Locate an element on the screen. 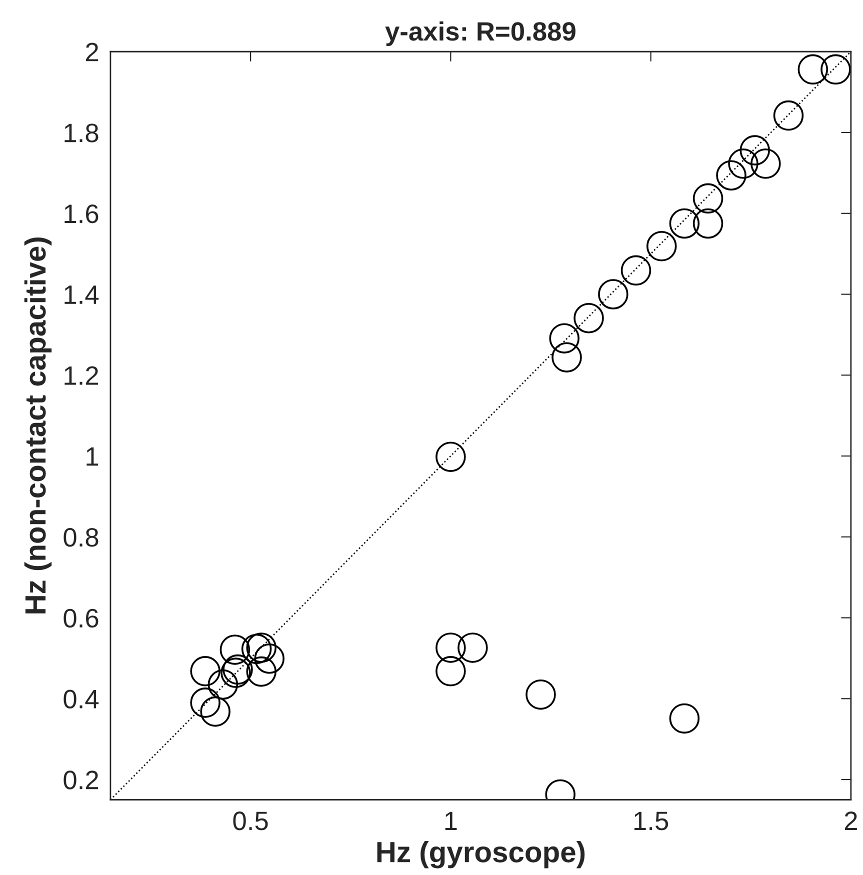  x-axis-title: Hz (gyroscope) is located at coordinates (481, 854).